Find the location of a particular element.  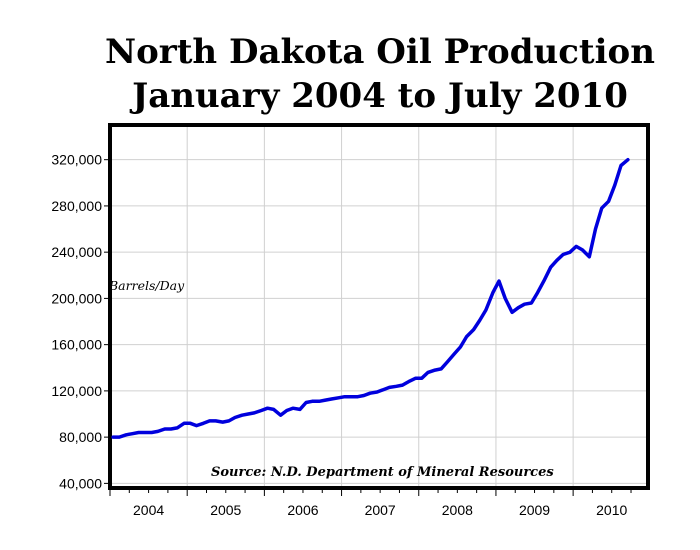

x-tick-label: 2005 is located at coordinates (225, 510).